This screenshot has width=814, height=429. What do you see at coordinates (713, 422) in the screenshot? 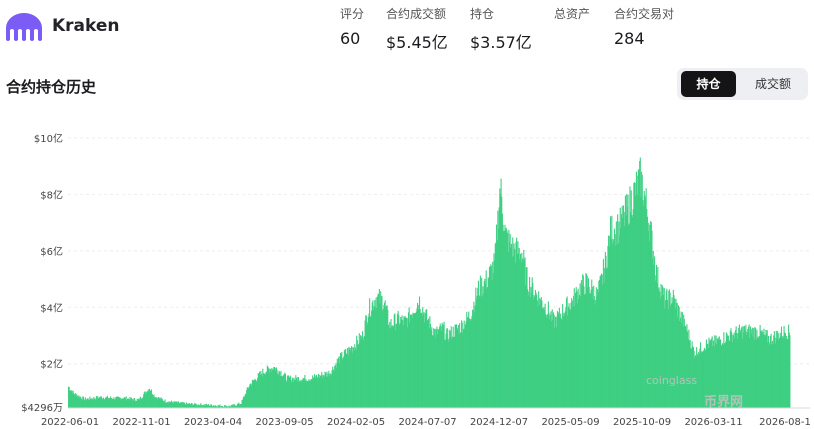
I see `x-tick-label: 2026-03-11` at bounding box center [713, 422].